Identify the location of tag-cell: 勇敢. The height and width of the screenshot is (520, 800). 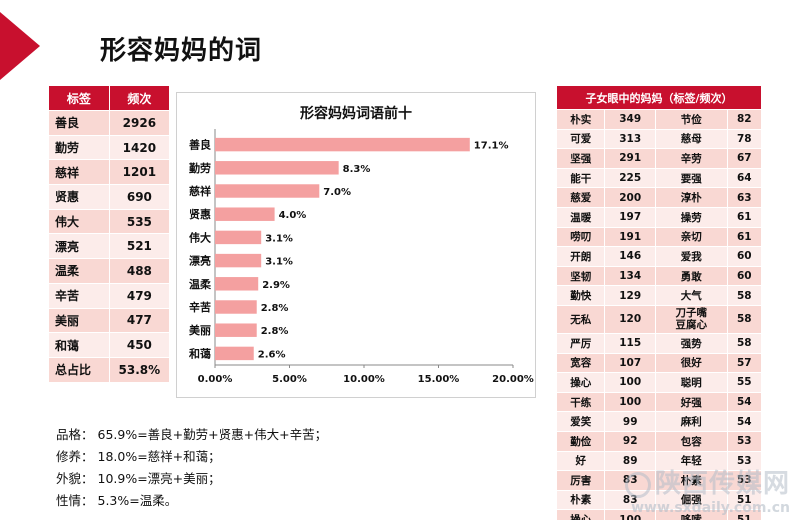
(691, 276).